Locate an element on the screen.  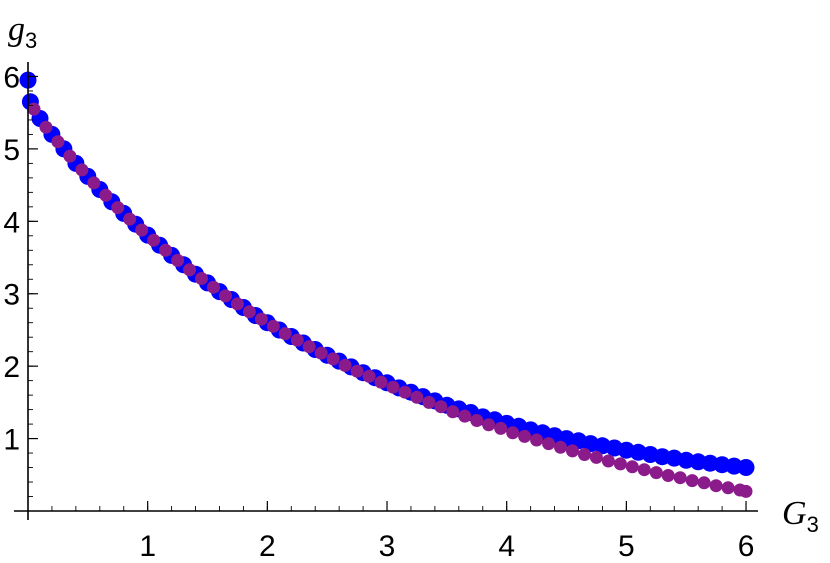
x-tick-label: 2 is located at coordinates (267, 546).